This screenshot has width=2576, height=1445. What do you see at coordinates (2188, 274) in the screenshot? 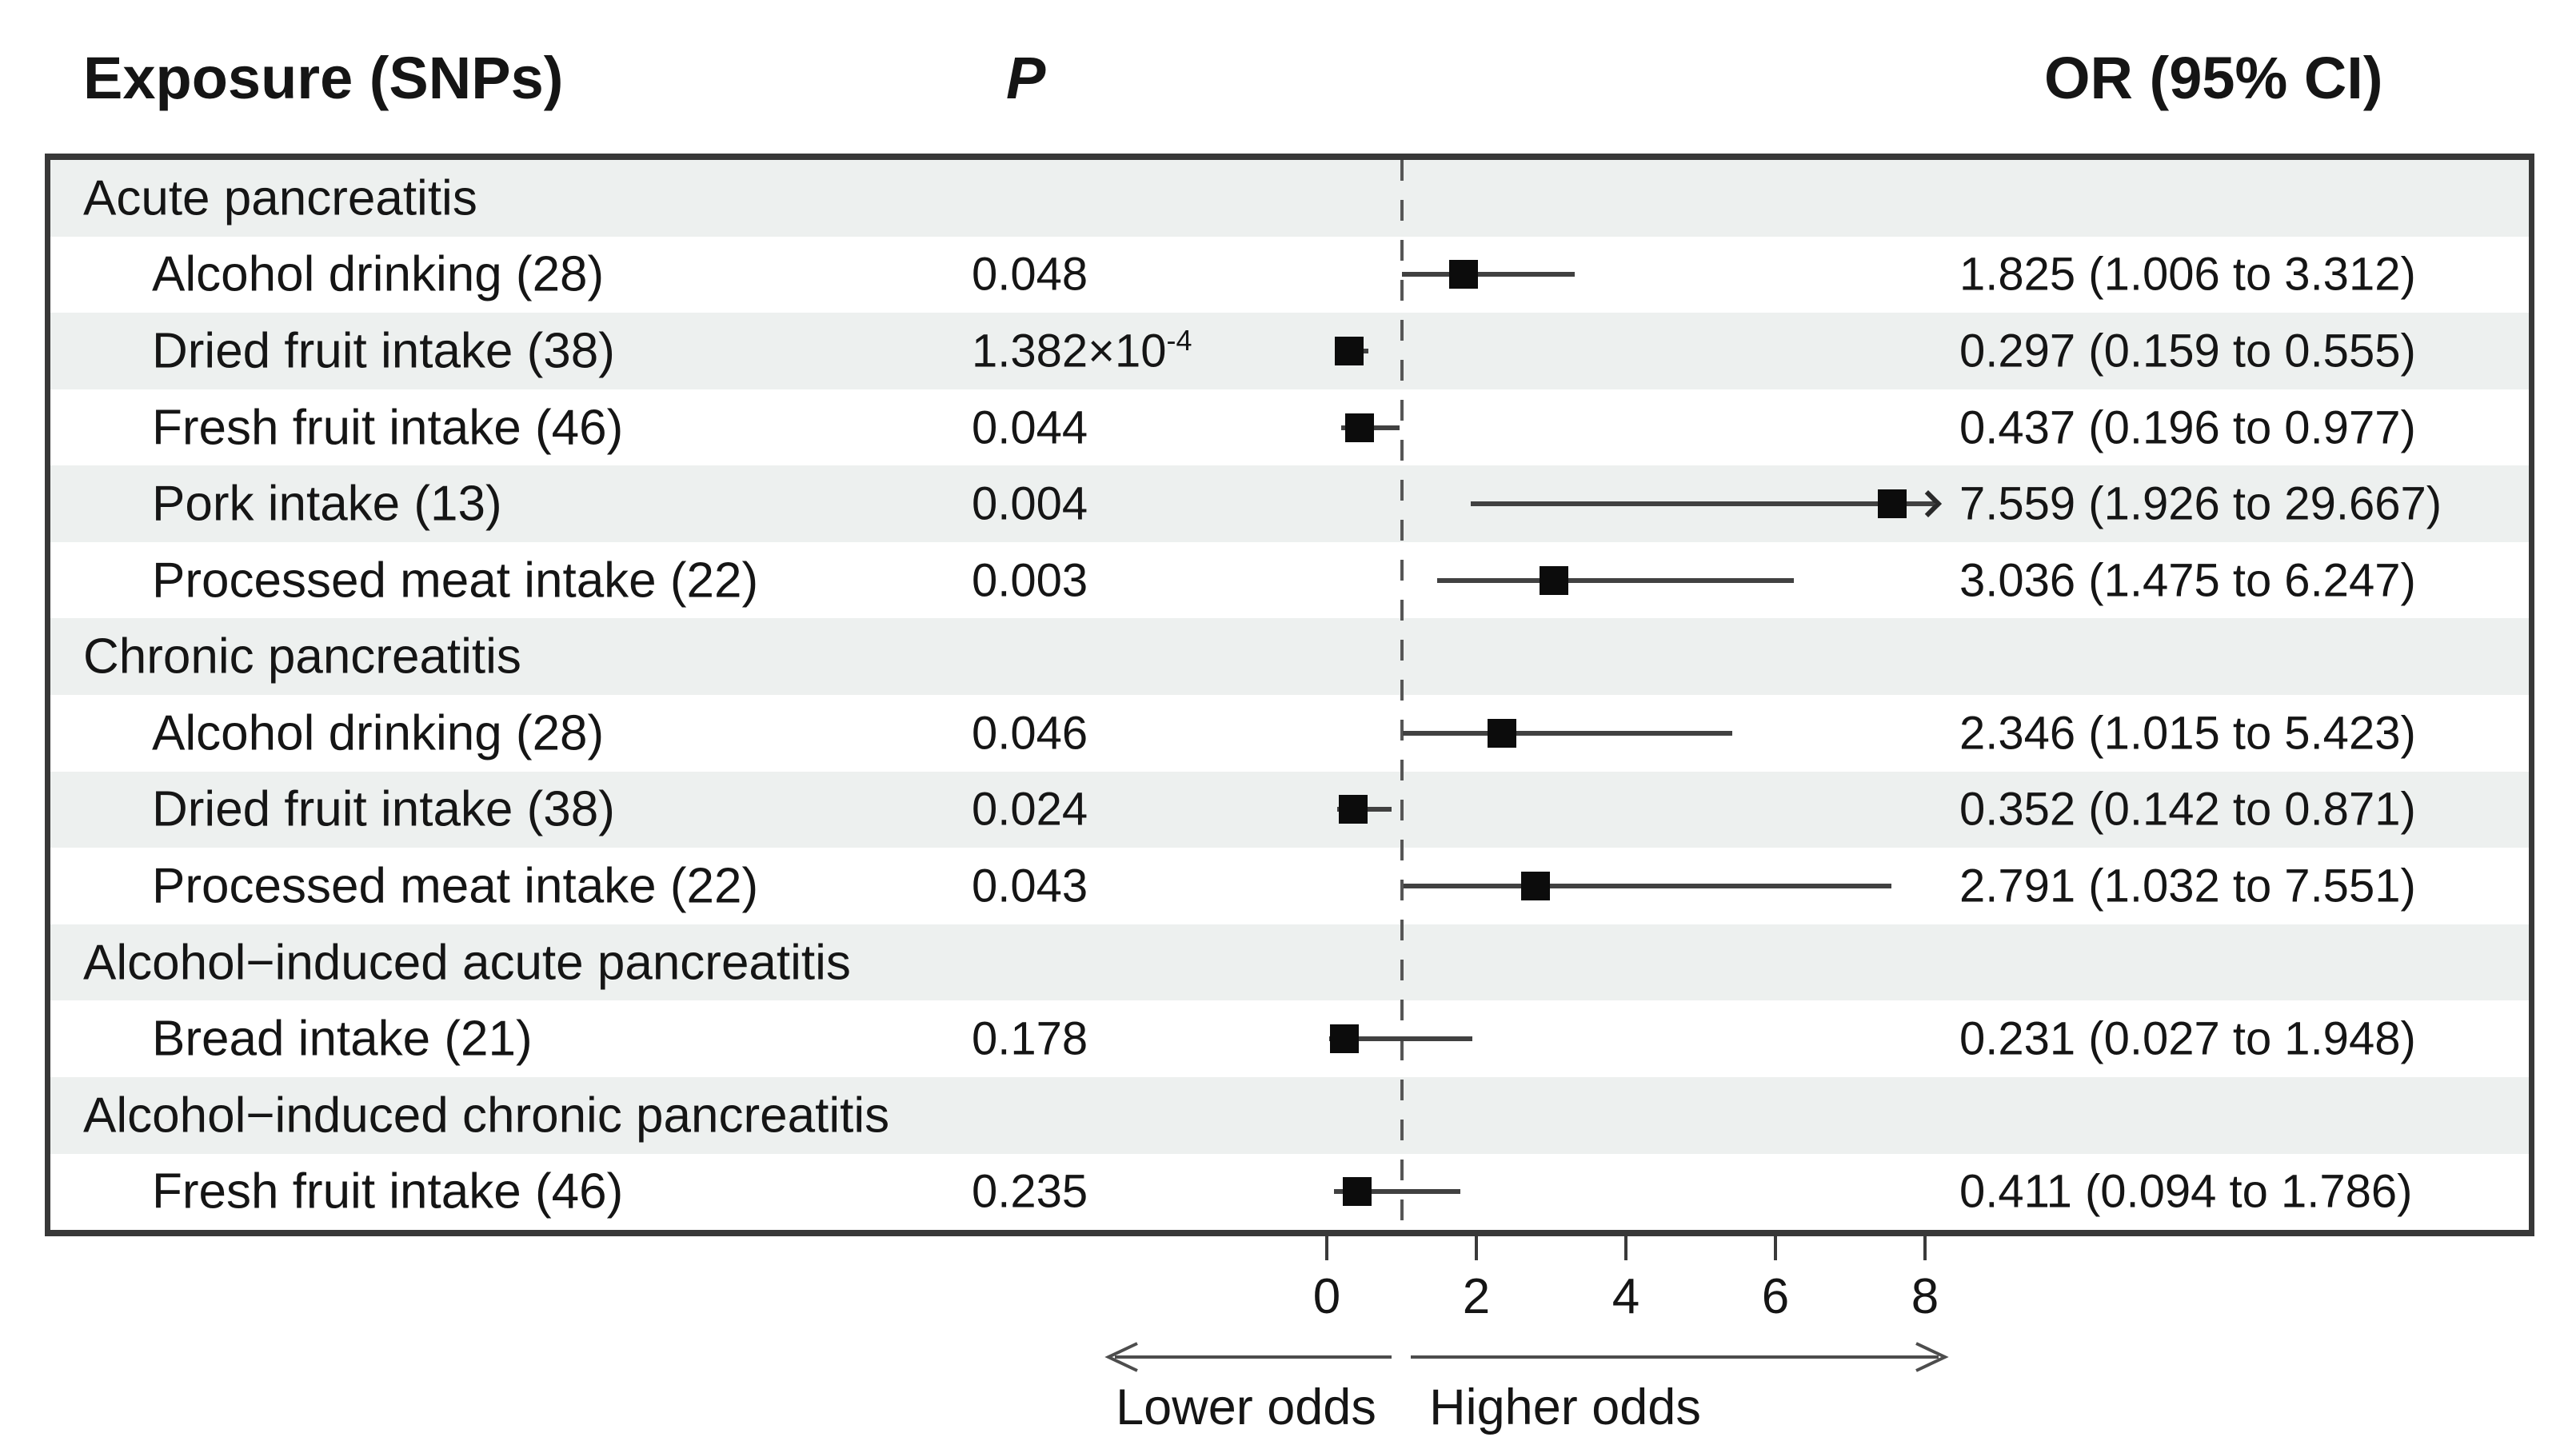
I see `or-ci-value: 1.825 (1.006 to 3.312)` at bounding box center [2188, 274].